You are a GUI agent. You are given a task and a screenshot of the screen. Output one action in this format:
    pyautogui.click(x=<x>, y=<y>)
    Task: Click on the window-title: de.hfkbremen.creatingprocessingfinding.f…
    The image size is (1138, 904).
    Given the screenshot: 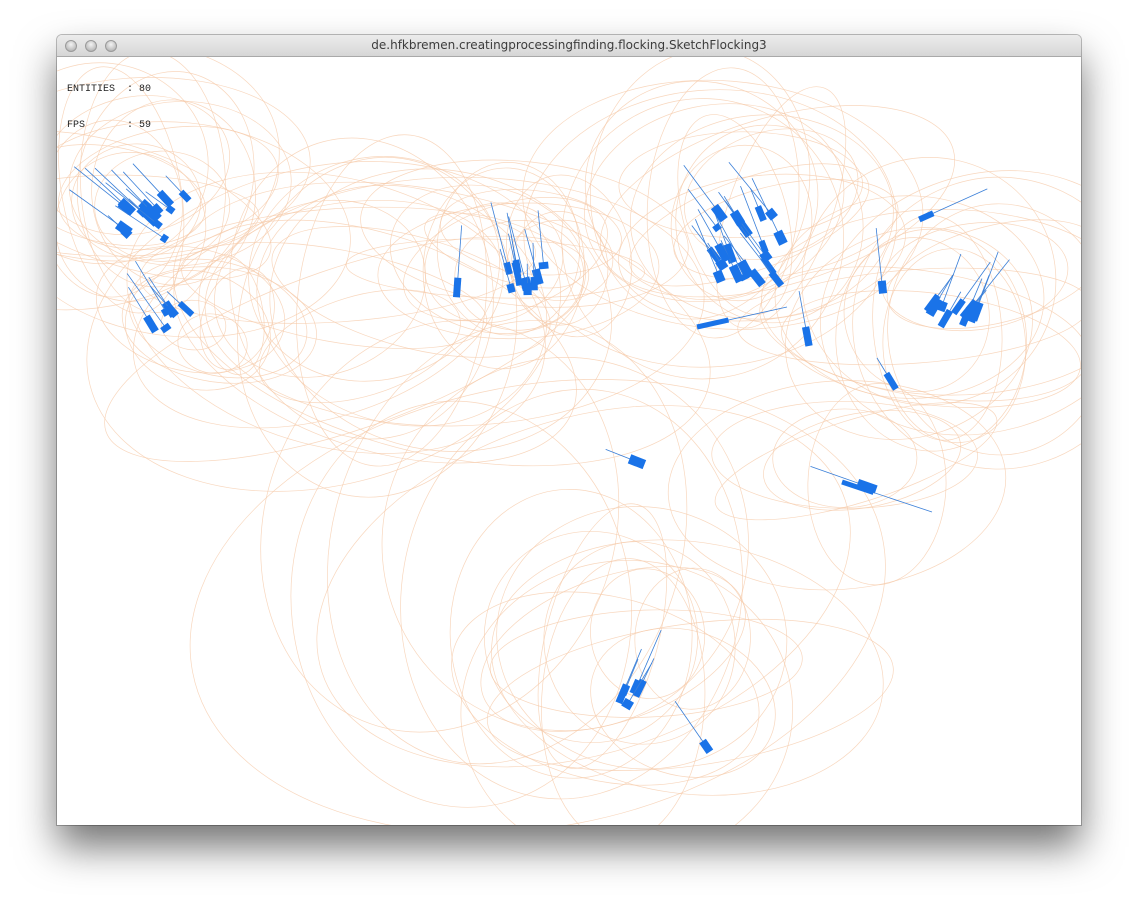 What is the action you would take?
    pyautogui.click(x=569, y=45)
    